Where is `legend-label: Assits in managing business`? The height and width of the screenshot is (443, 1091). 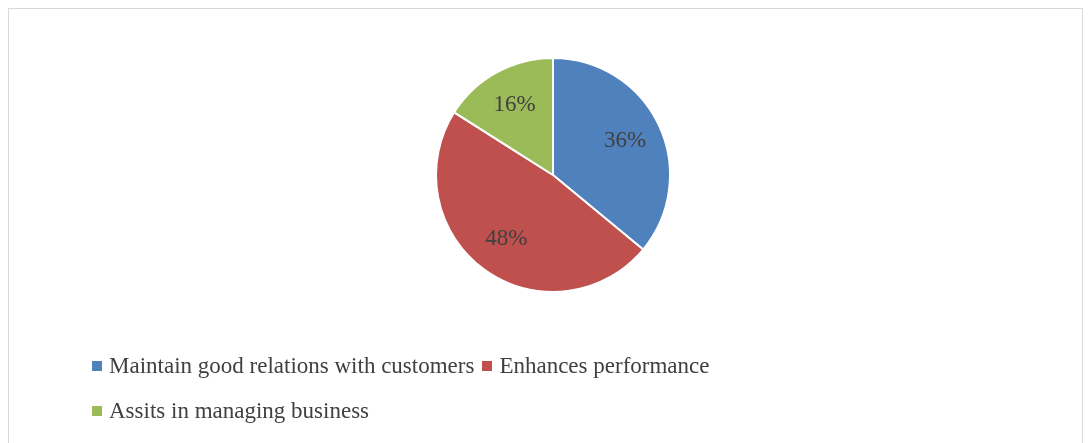
legend-label: Assits in managing business is located at coordinates (239, 411).